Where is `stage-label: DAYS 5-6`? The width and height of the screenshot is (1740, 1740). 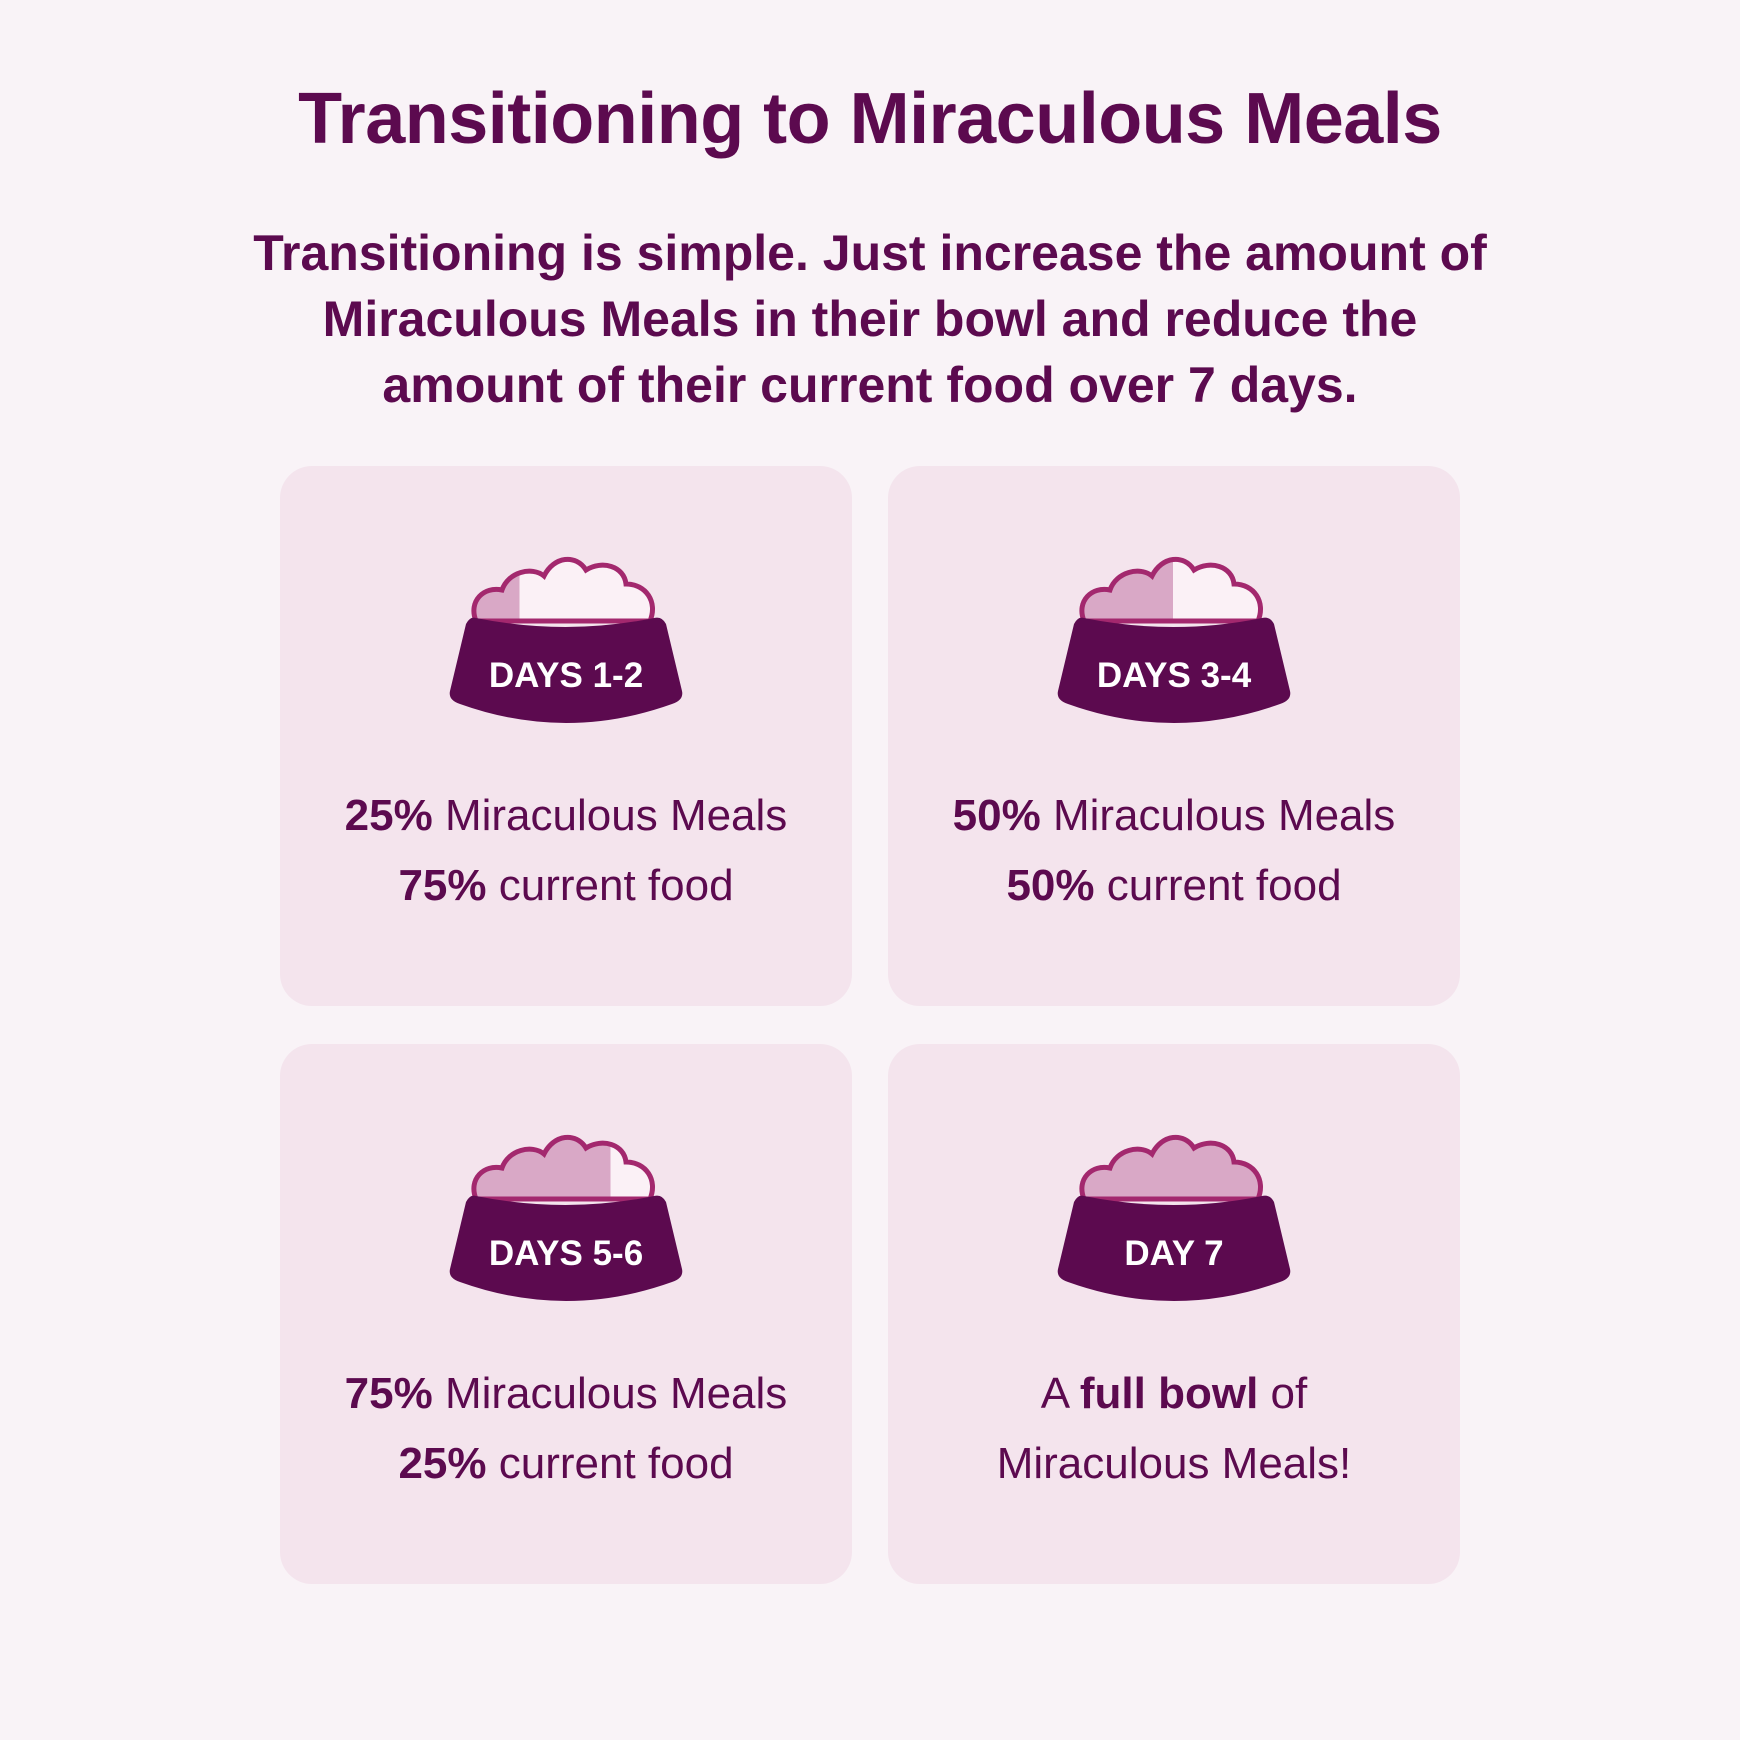
stage-label: DAYS 5-6 is located at coordinates (566, 1253).